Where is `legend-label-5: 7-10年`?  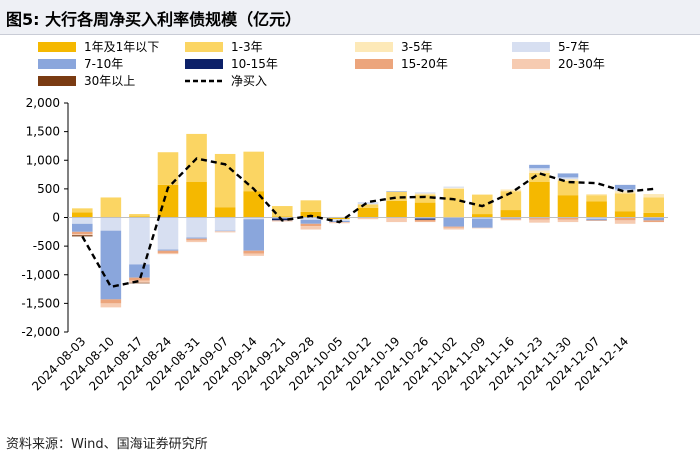
legend-label-5: 7-10年 is located at coordinates (103, 64).